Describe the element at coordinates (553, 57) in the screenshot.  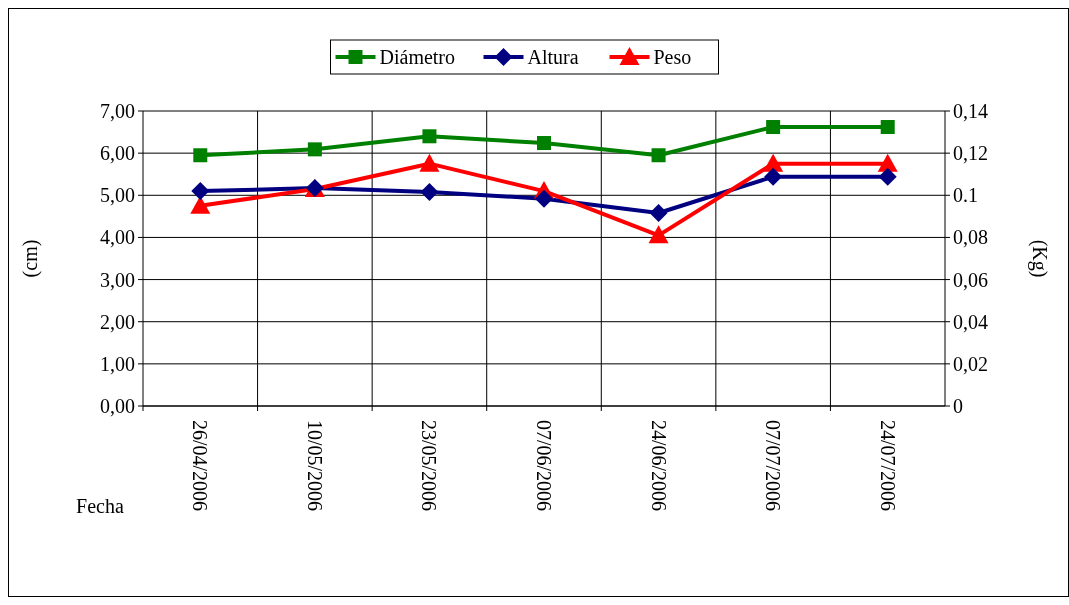
I see `legend-label: Altura` at that location.